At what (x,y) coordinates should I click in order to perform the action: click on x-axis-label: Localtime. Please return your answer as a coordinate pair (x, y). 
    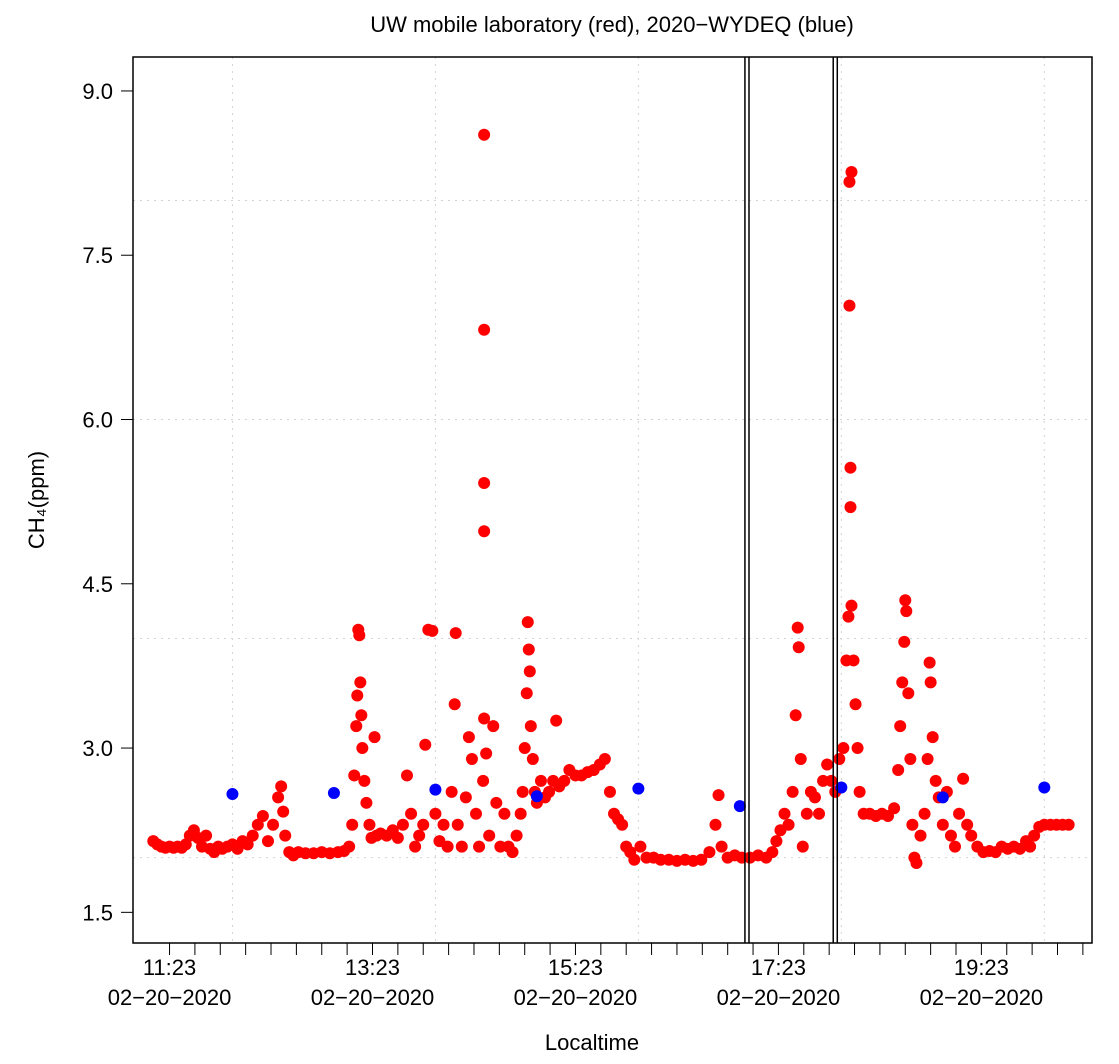
    Looking at the image, I should click on (592, 1042).